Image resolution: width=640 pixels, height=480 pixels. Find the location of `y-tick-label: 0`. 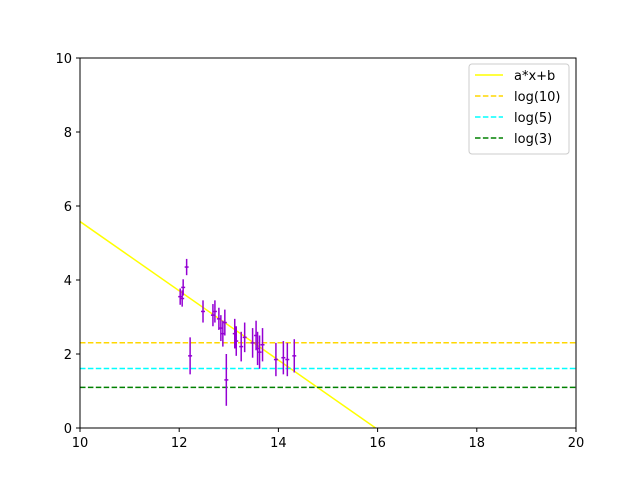

y-tick-label: 0 is located at coordinates (68, 429).